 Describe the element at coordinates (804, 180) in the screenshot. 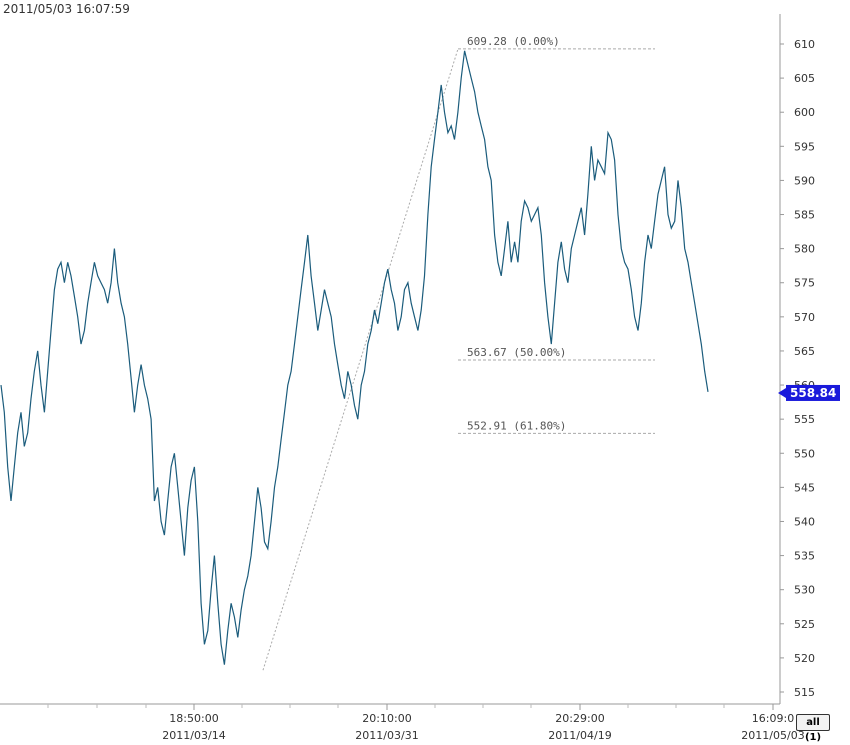

I see `y-tick-label: 590` at that location.